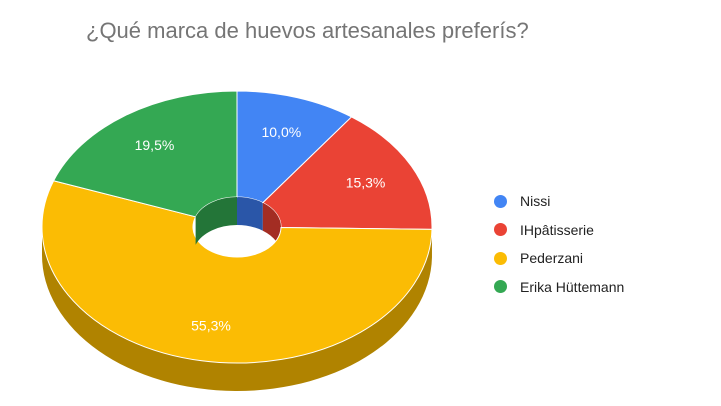  I want to click on legend-item-3: Erika Hüttemann, so click(559, 287).